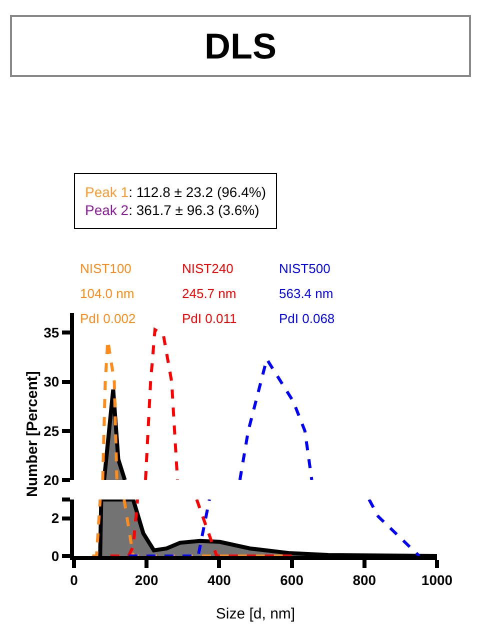  Describe the element at coordinates (364, 580) in the screenshot. I see `x-tick-label: 800` at that location.